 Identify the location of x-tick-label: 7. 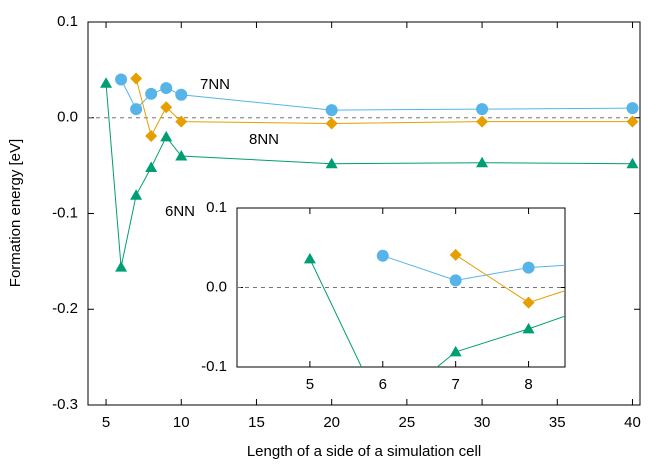
(455, 384).